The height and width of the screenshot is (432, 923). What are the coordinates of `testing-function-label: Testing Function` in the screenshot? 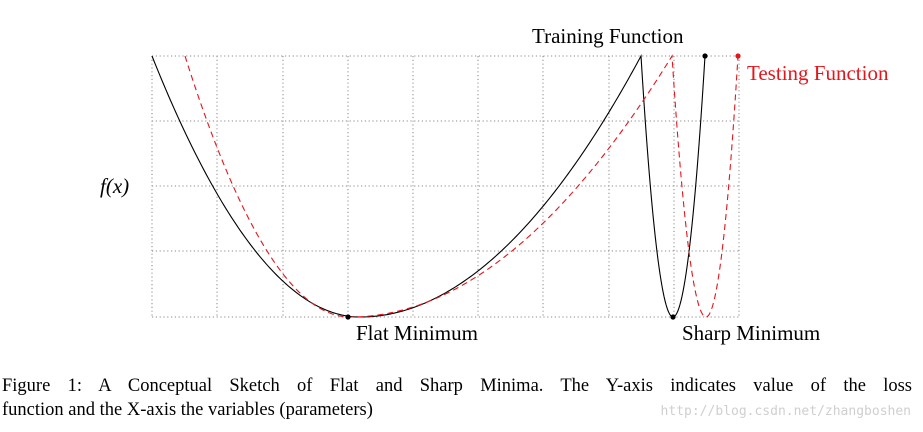 It's located at (818, 73).